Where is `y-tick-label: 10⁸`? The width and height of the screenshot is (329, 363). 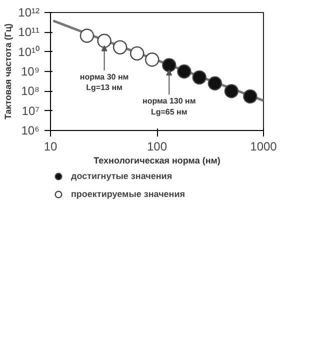 y-tick-label: 10⁸ is located at coordinates (30, 91).